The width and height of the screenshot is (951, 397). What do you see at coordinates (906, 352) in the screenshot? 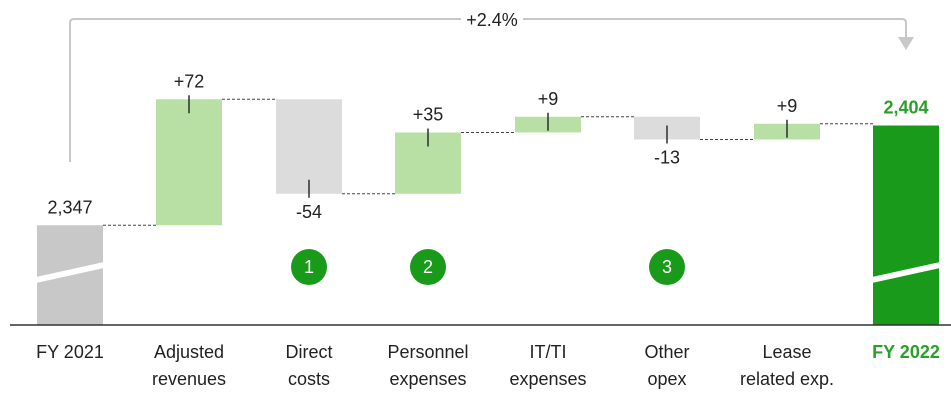
I see `category-label: FY 2022` at bounding box center [906, 352].